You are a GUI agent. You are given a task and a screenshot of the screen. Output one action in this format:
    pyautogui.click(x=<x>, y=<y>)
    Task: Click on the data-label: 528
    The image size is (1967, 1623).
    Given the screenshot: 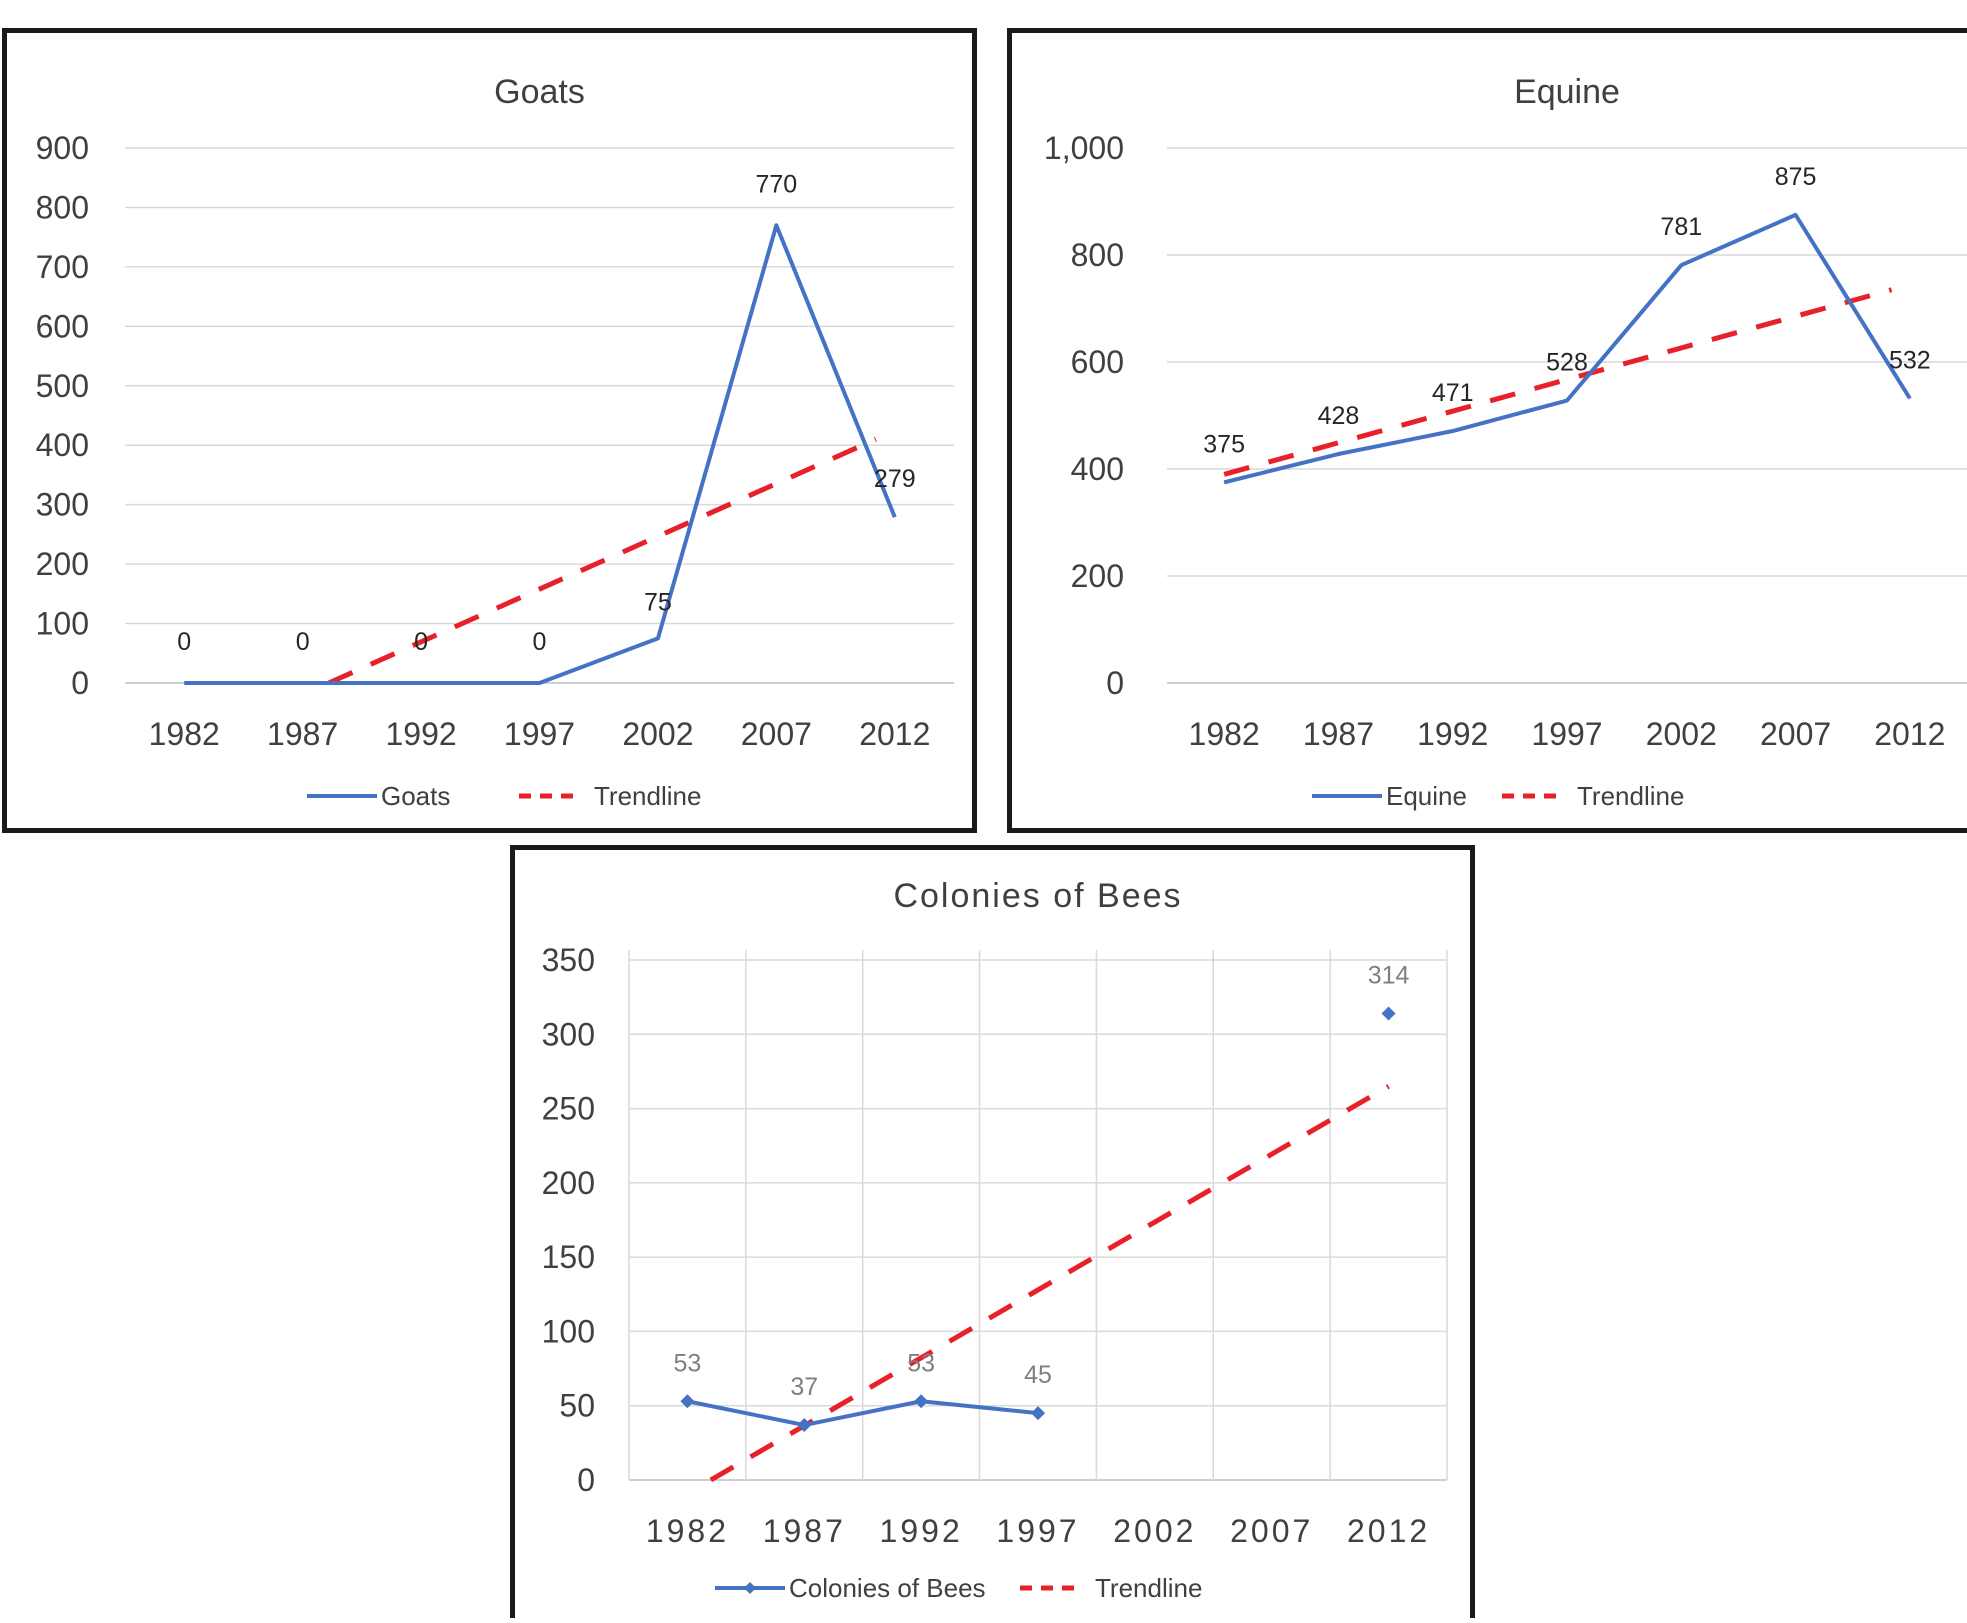 What is the action you would take?
    pyautogui.click(x=1567, y=363)
    